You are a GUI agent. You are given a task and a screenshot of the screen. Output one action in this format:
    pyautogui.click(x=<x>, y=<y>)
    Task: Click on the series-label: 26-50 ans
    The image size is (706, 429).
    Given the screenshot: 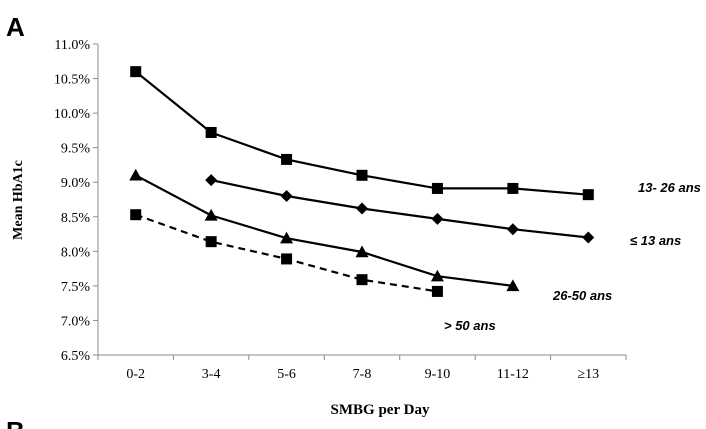 What is the action you would take?
    pyautogui.click(x=582, y=295)
    